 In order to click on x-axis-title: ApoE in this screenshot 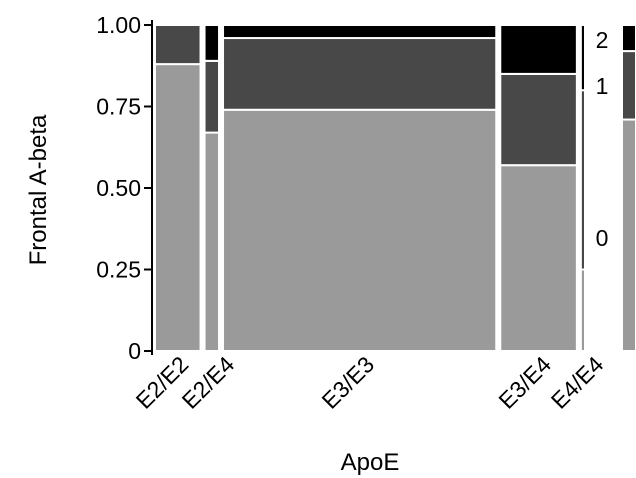, I will do `click(370, 462)`.